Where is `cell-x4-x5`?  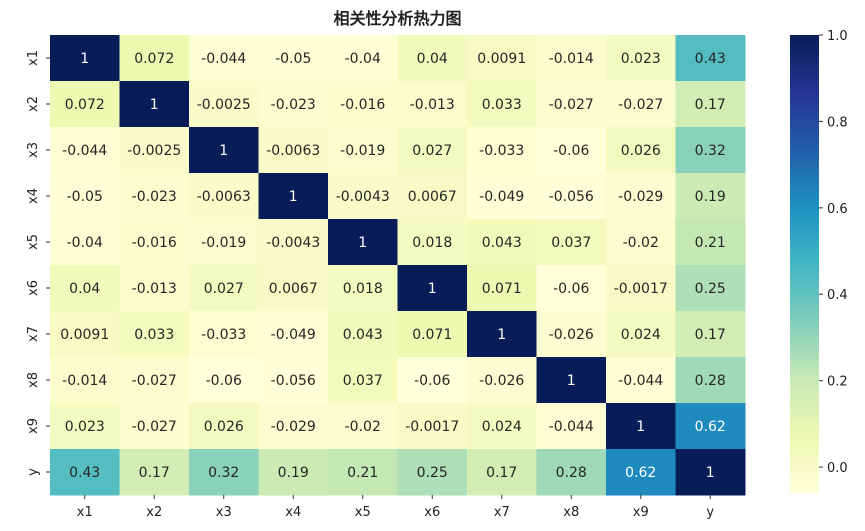
cell-x4-x5 is located at coordinates (363, 196).